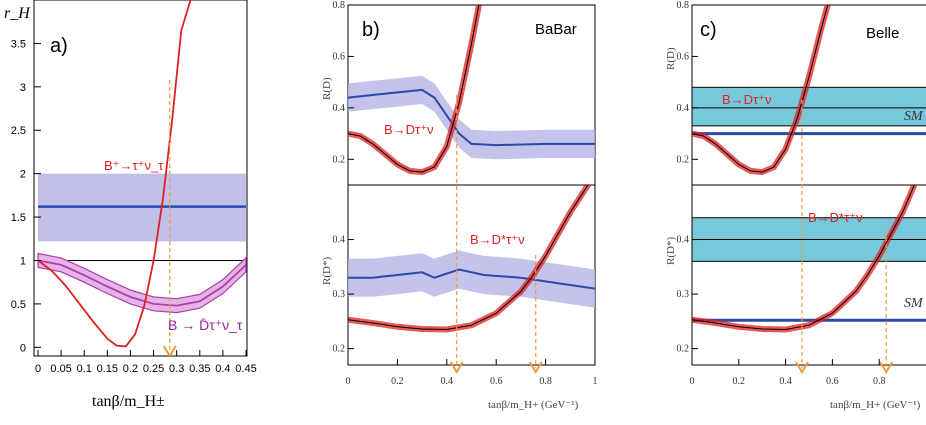 The height and width of the screenshot is (425, 926). Describe the element at coordinates (671, 58) in the screenshot. I see `panel-c-top-ylabel: R(D)` at that location.